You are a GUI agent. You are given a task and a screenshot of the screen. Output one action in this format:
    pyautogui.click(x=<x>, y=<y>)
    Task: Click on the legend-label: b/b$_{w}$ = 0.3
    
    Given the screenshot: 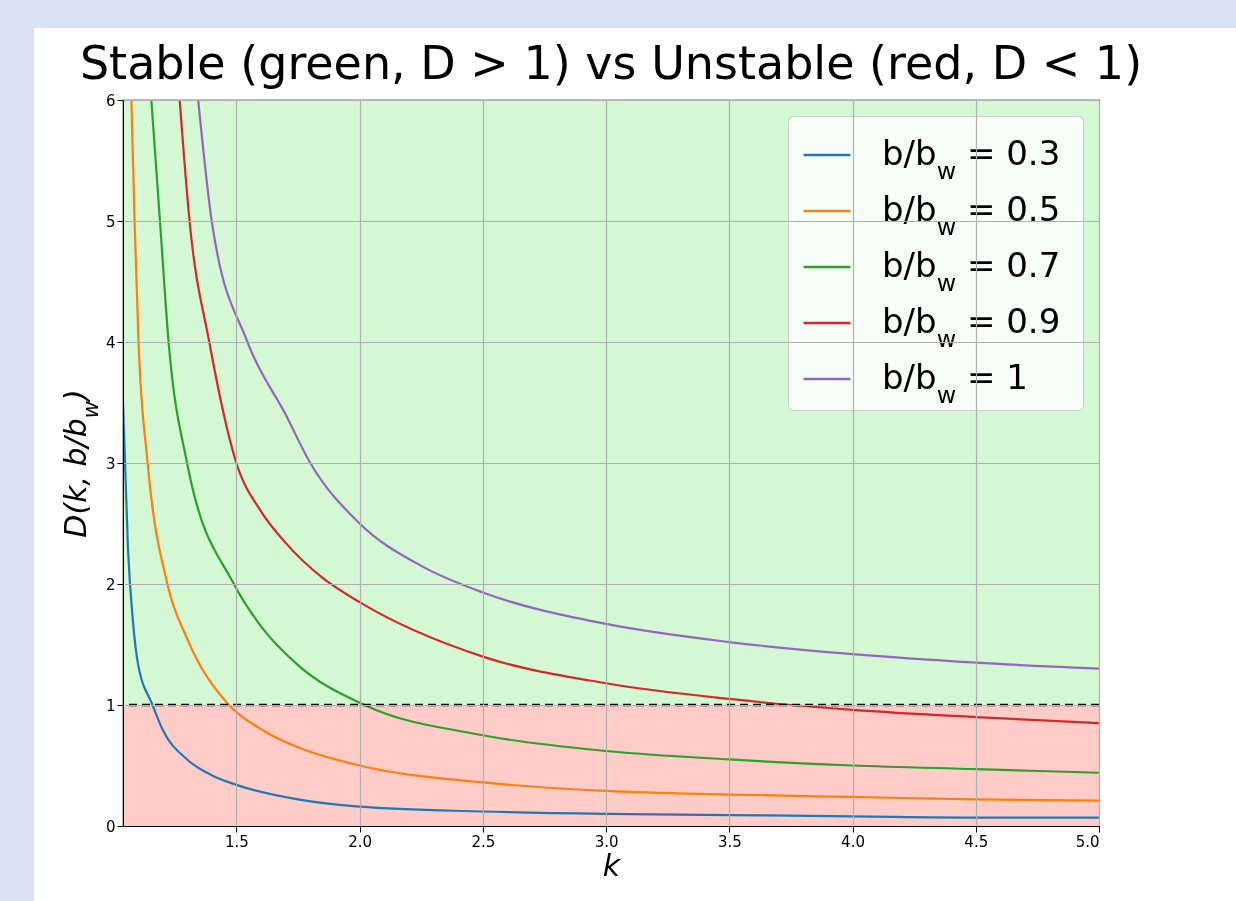 What is the action you would take?
    pyautogui.click(x=971, y=159)
    